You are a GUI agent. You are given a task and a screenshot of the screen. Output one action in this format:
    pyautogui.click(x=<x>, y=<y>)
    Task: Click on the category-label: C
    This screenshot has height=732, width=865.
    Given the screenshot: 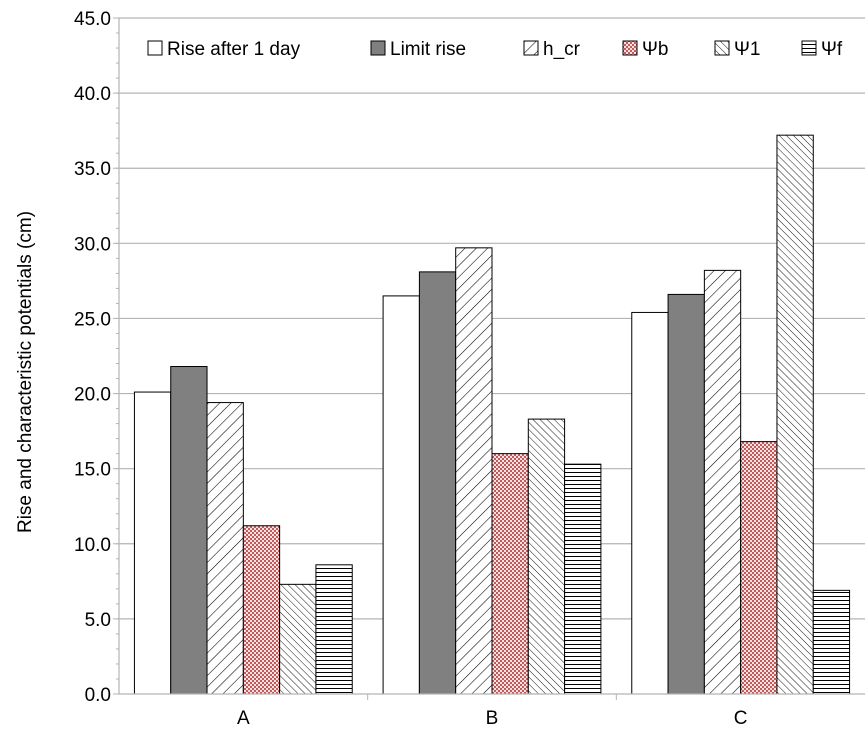 What is the action you would take?
    pyautogui.click(x=741, y=718)
    